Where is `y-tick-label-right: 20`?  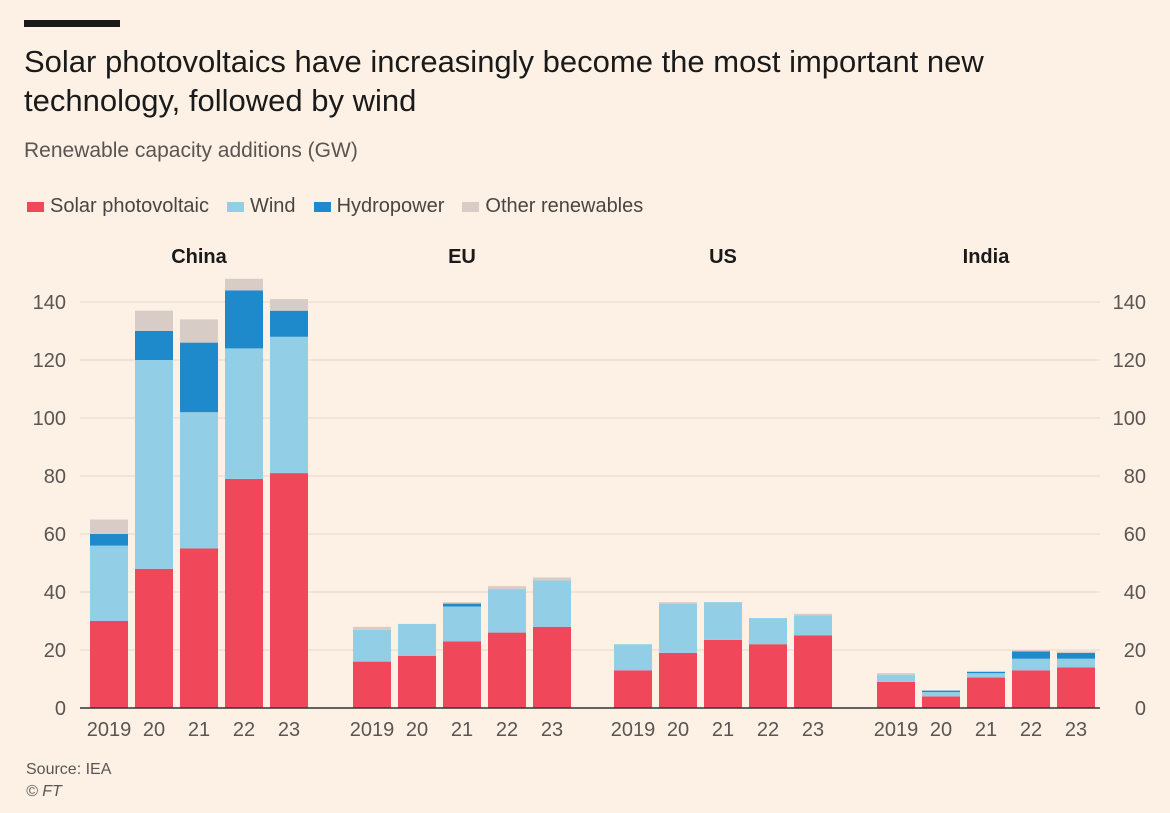
y-tick-label-right: 20 is located at coordinates (1135, 651).